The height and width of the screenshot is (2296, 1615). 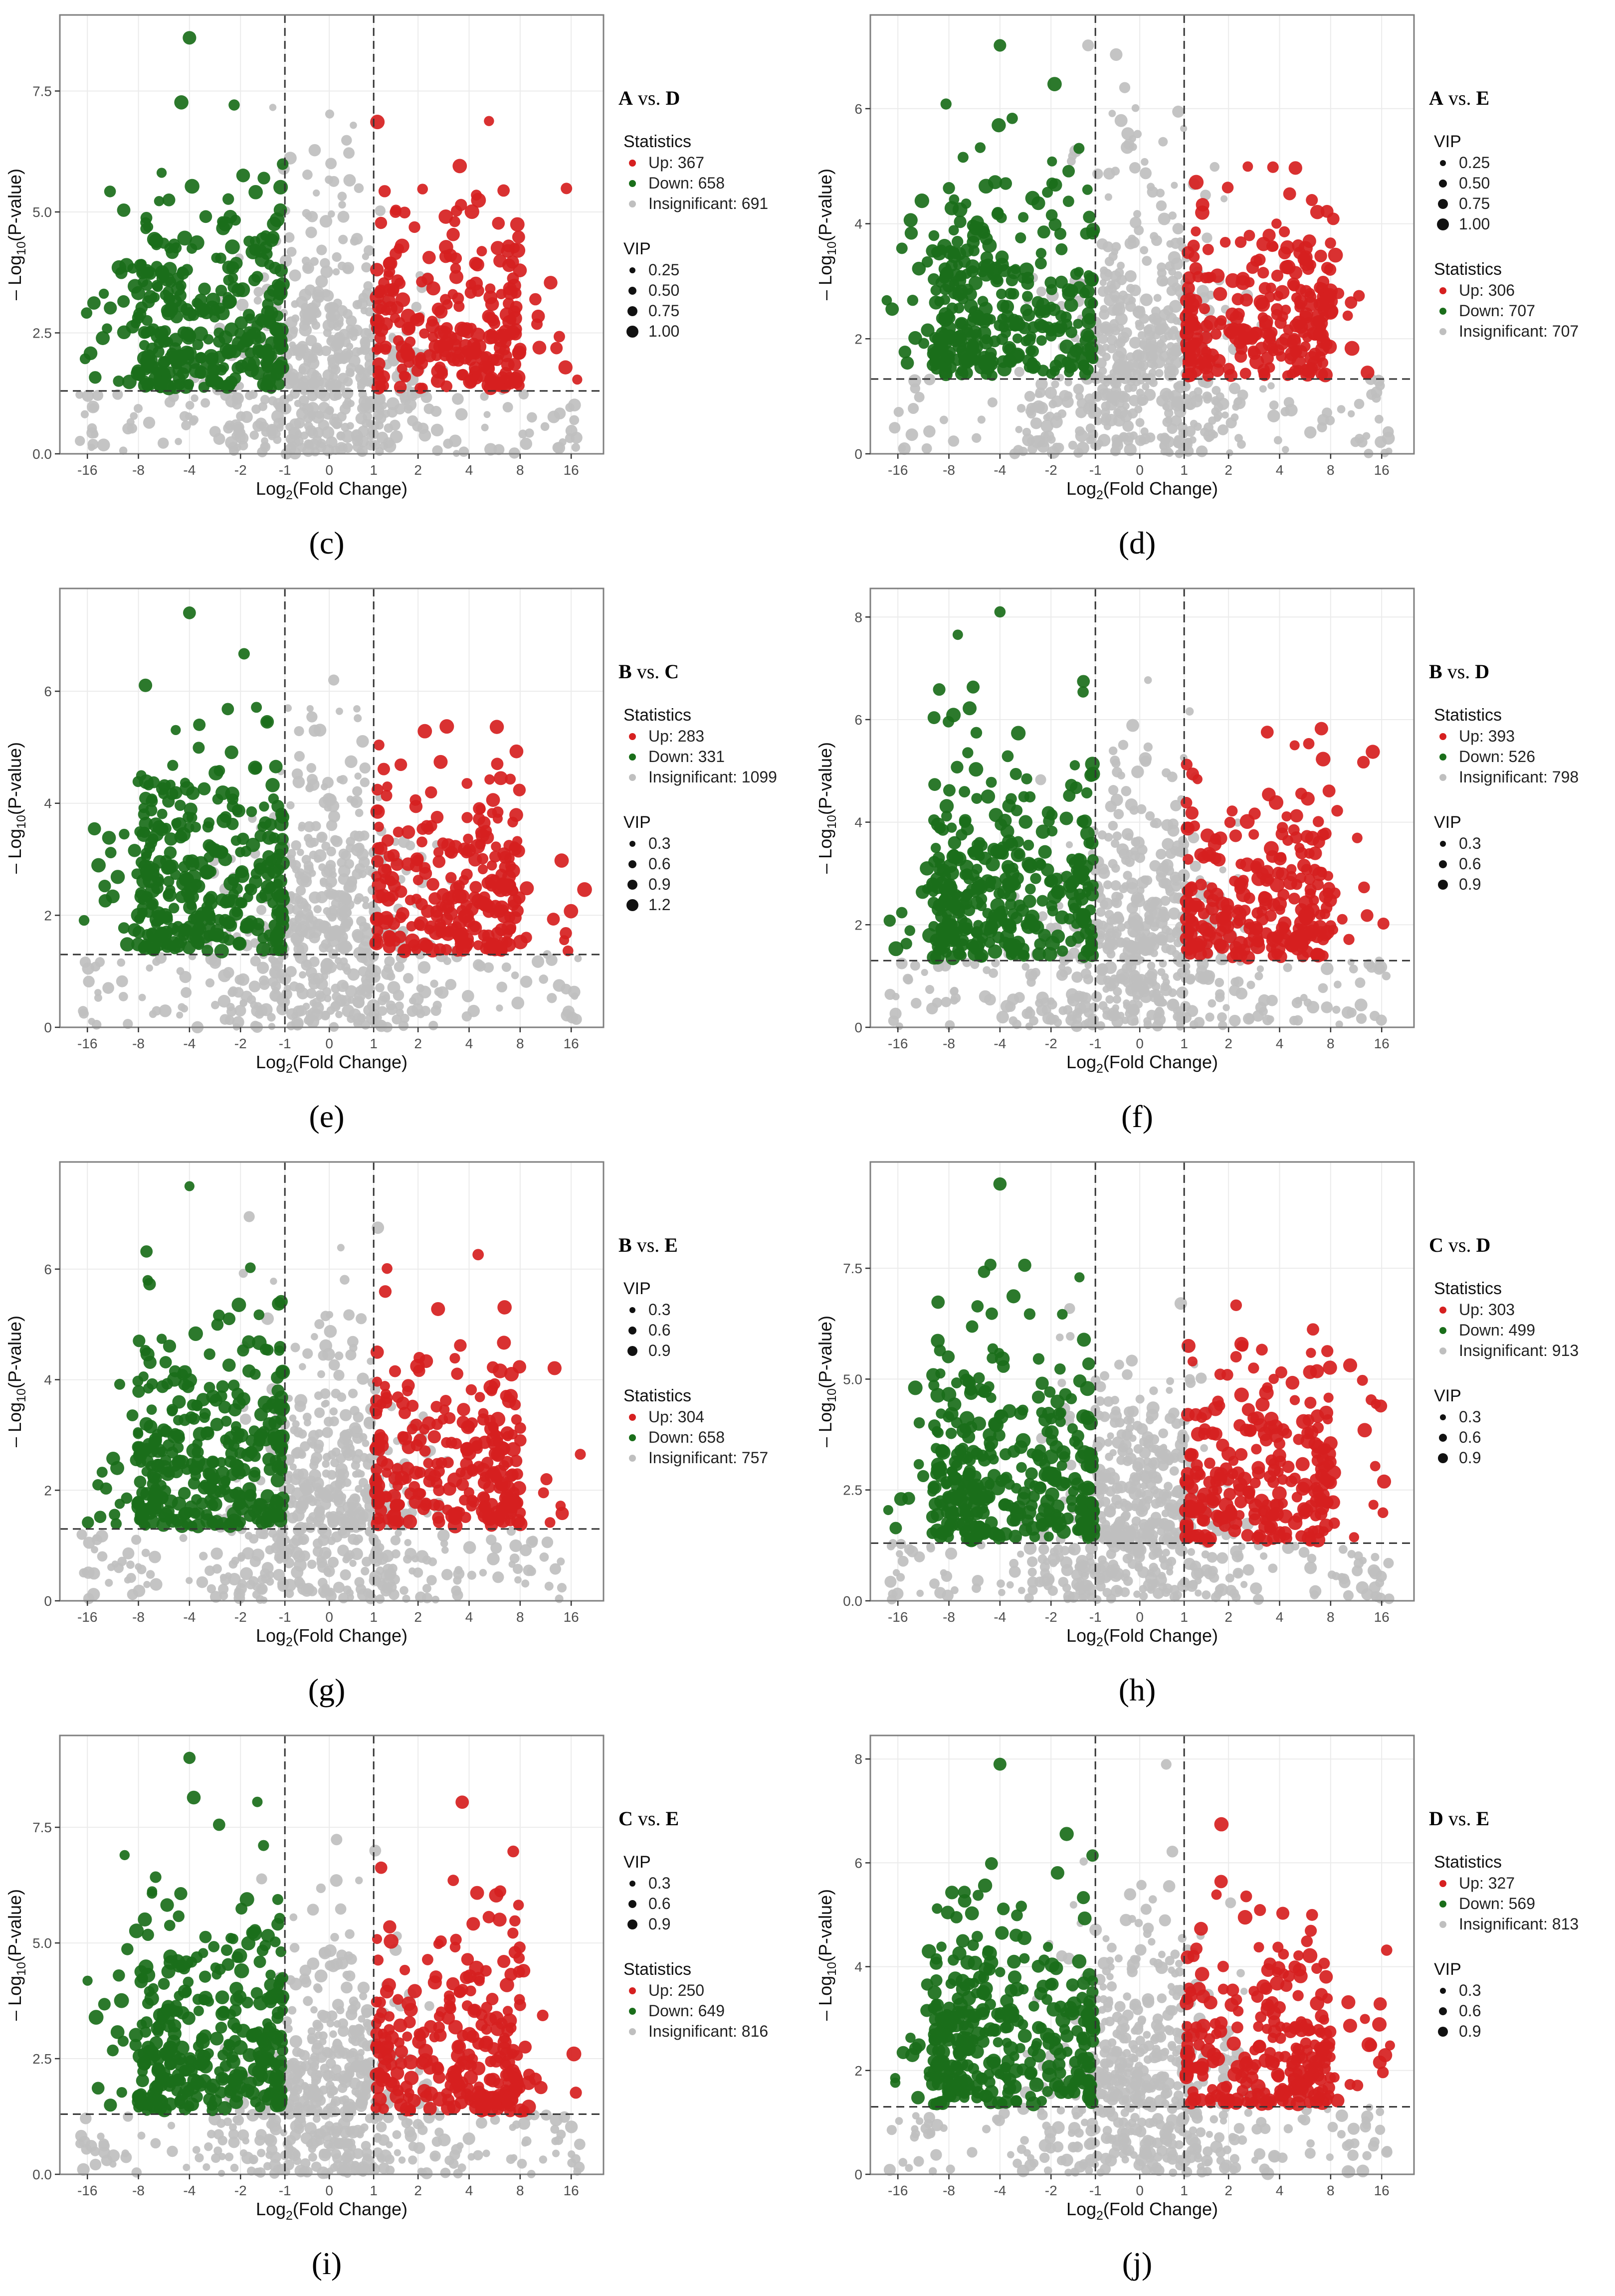 I want to click on x-tick-label: -4, so click(x=190, y=1043).